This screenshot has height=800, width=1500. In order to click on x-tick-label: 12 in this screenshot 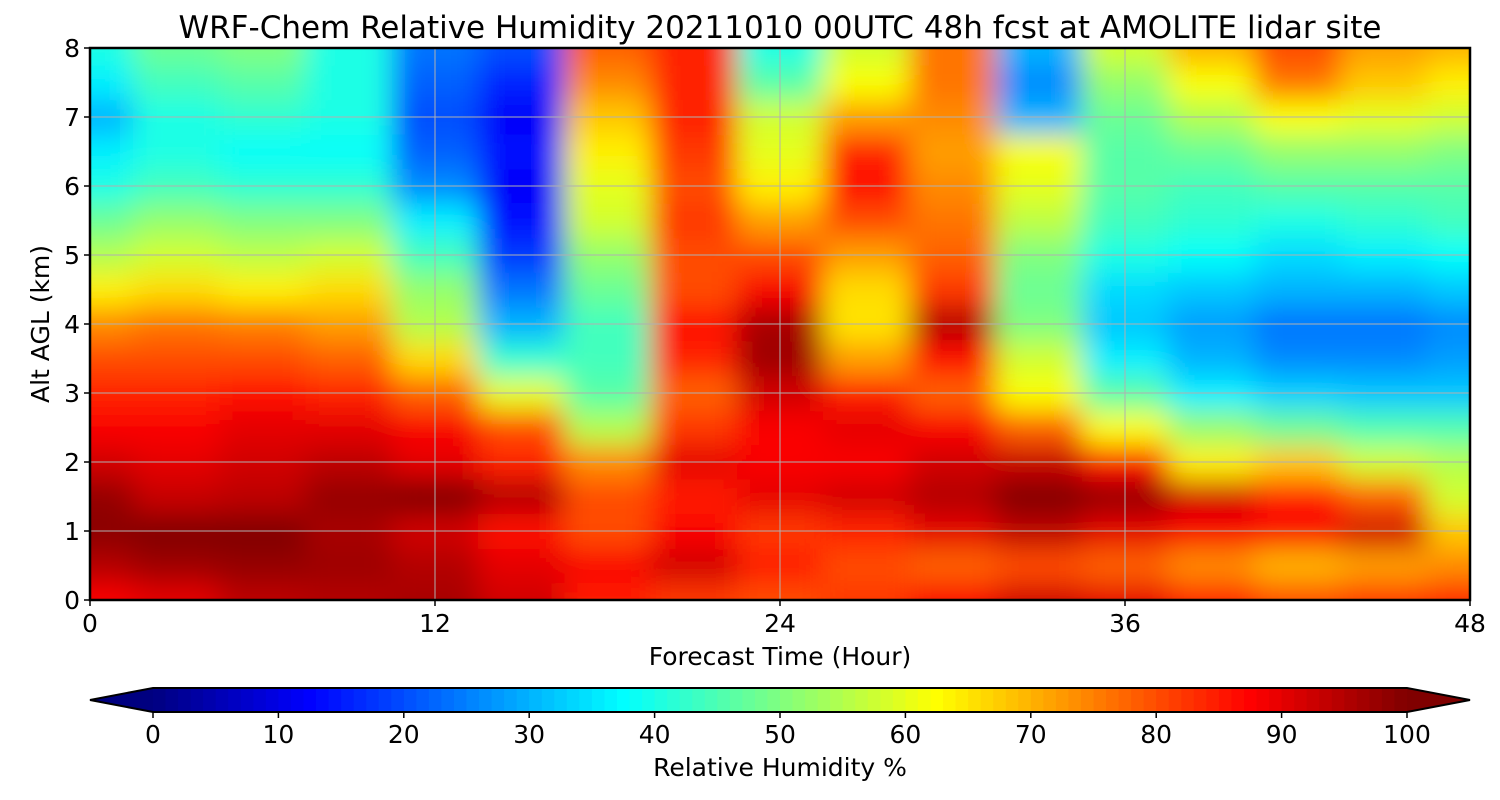, I will do `click(435, 623)`.